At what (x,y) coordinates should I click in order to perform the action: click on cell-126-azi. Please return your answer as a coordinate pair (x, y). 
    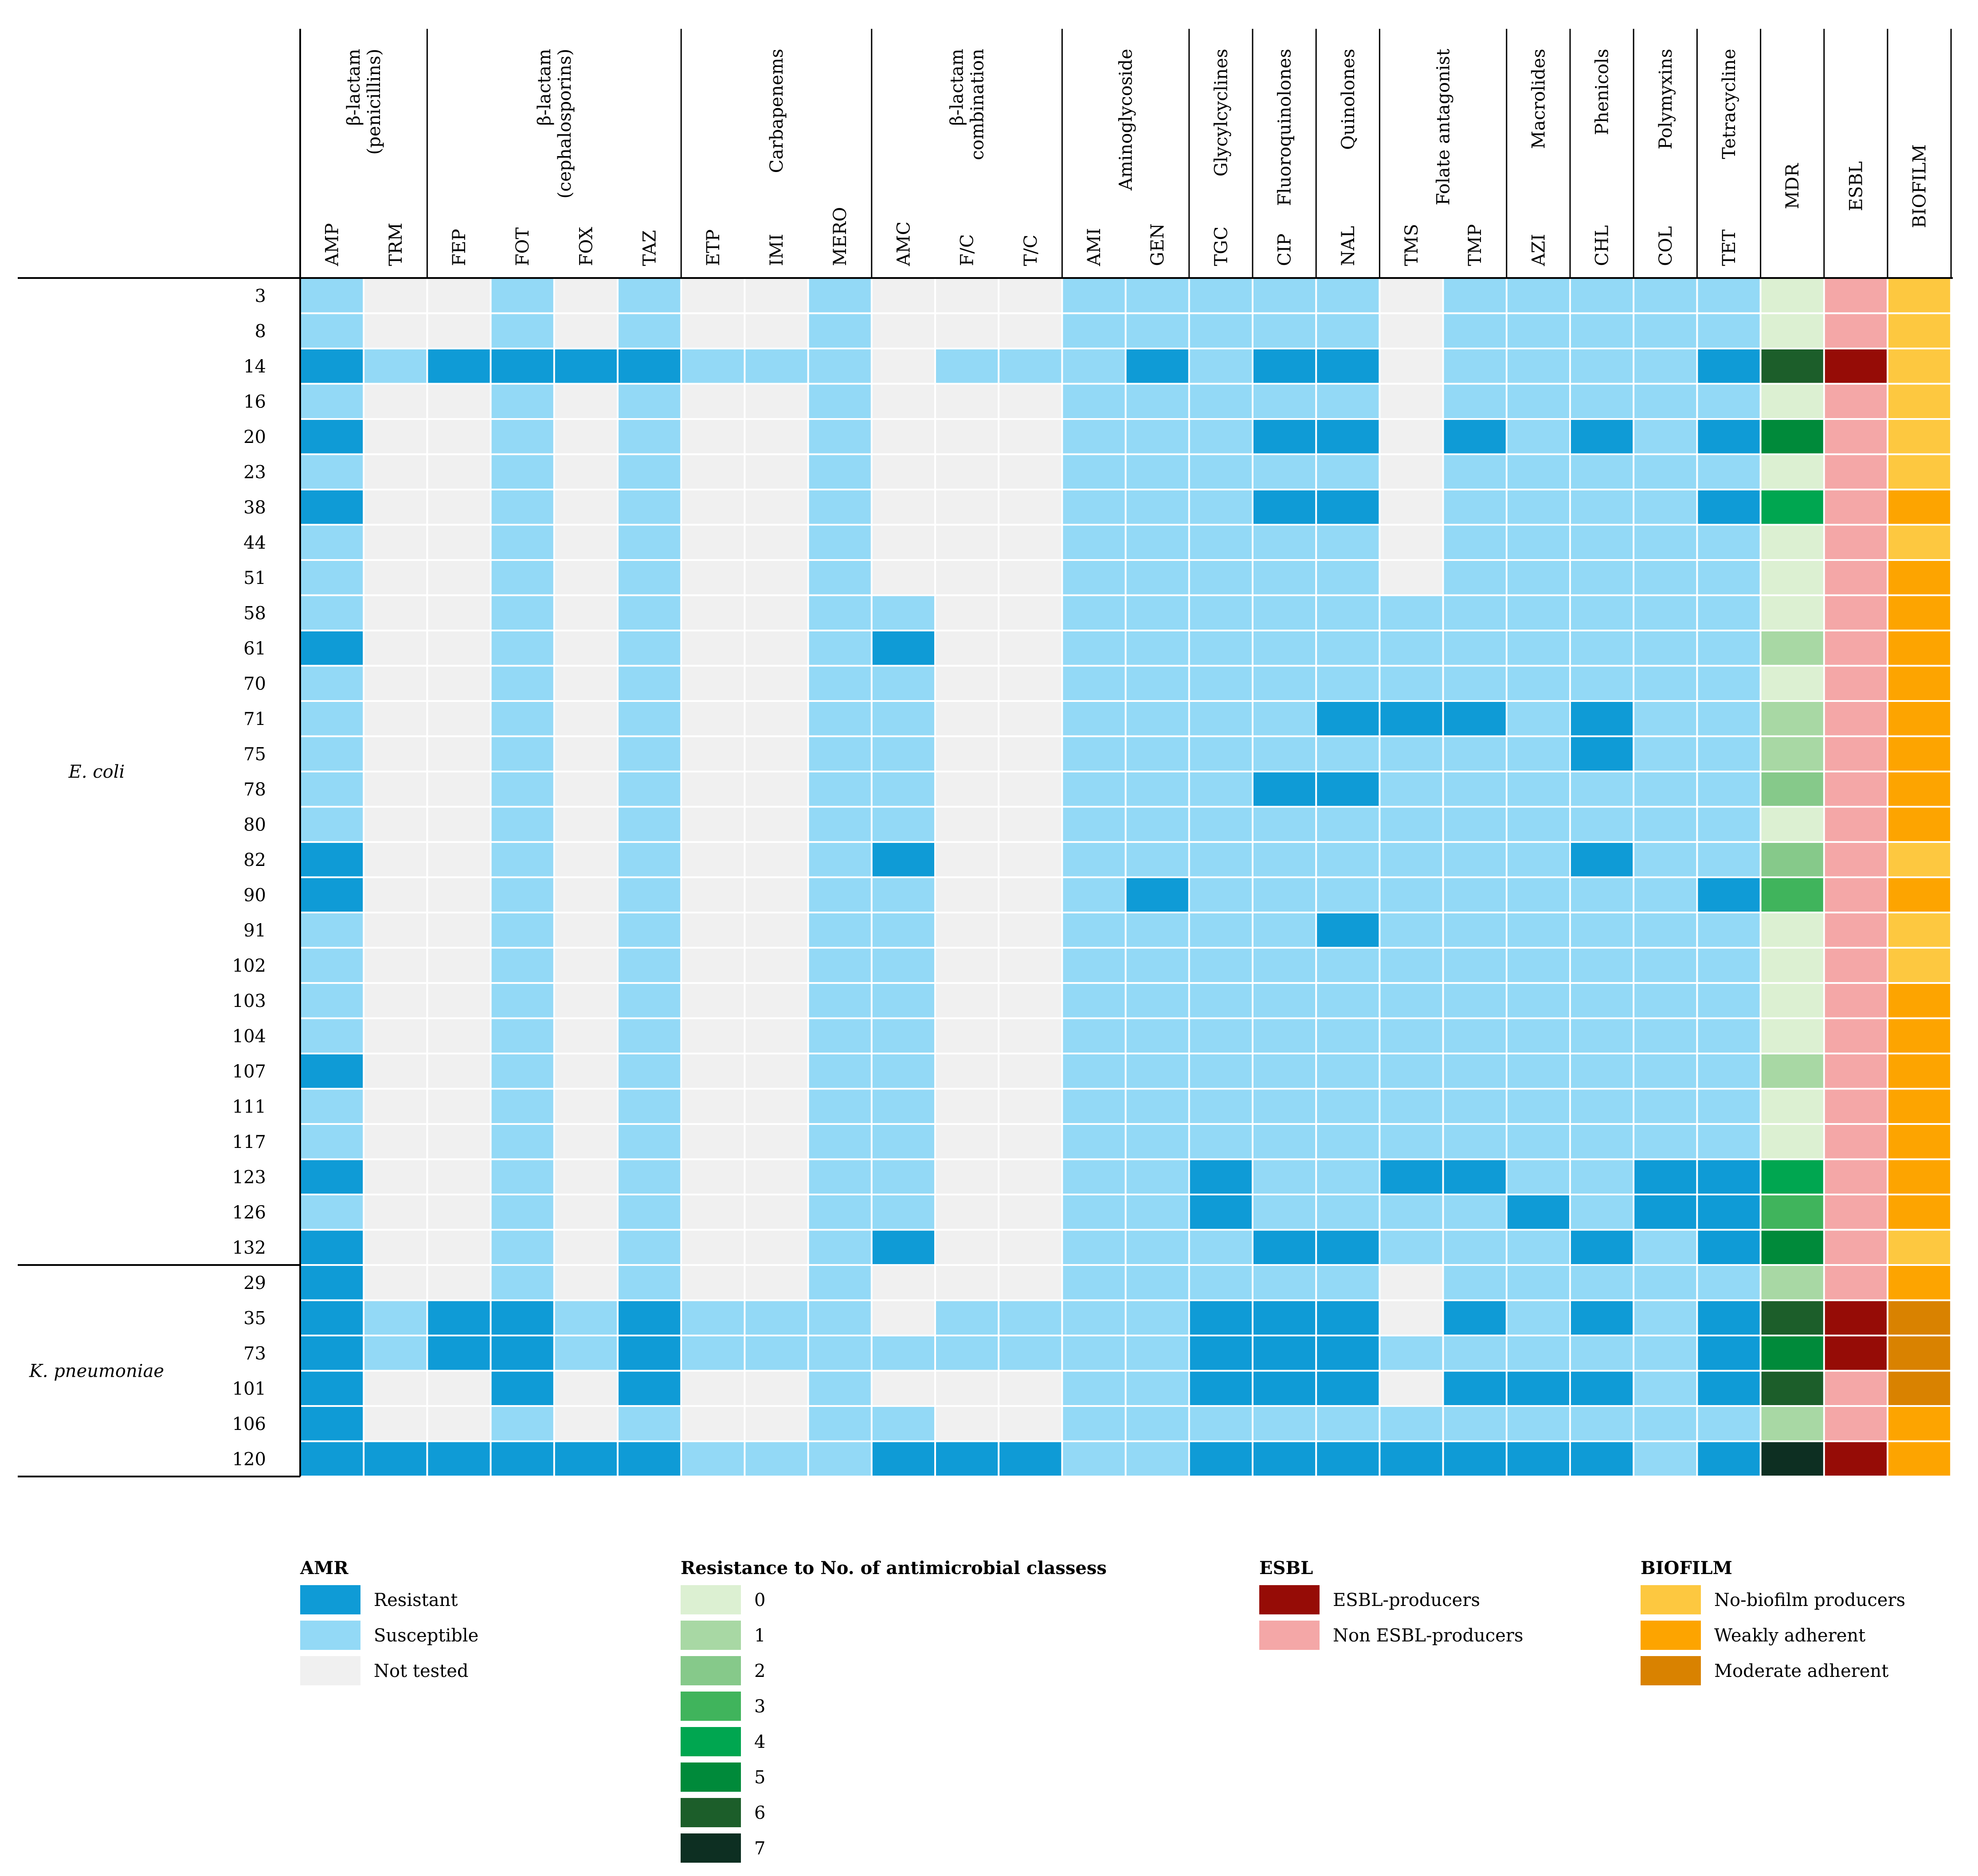
    Looking at the image, I should click on (1538, 1212).